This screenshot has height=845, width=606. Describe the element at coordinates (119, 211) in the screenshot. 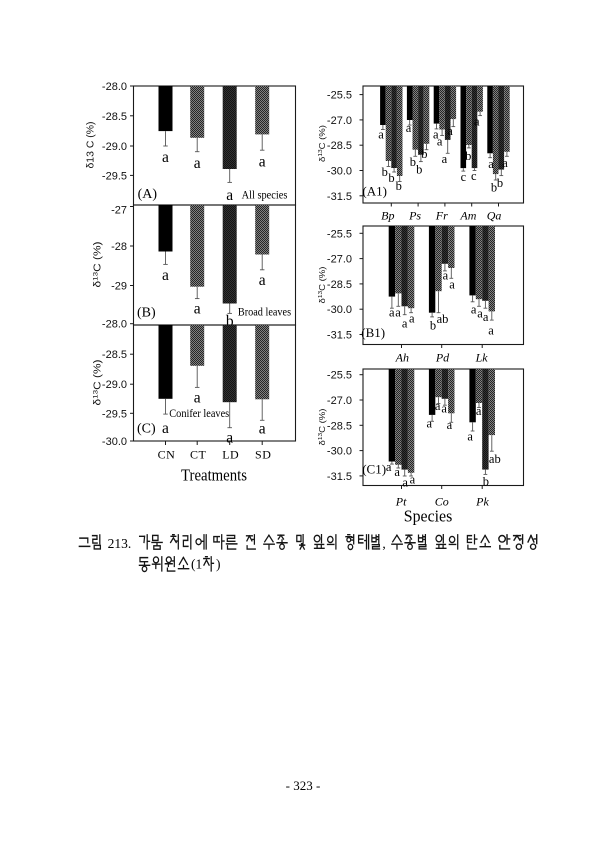

I see `svg-text: -27` at that location.